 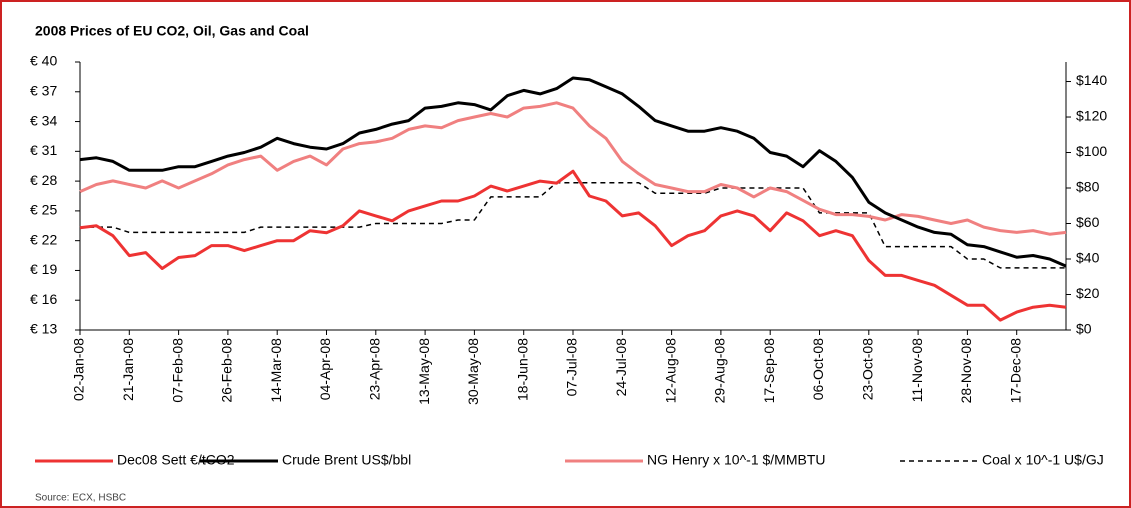 What do you see at coordinates (1088, 222) in the screenshot?
I see `y2-tick-label: $60` at bounding box center [1088, 222].